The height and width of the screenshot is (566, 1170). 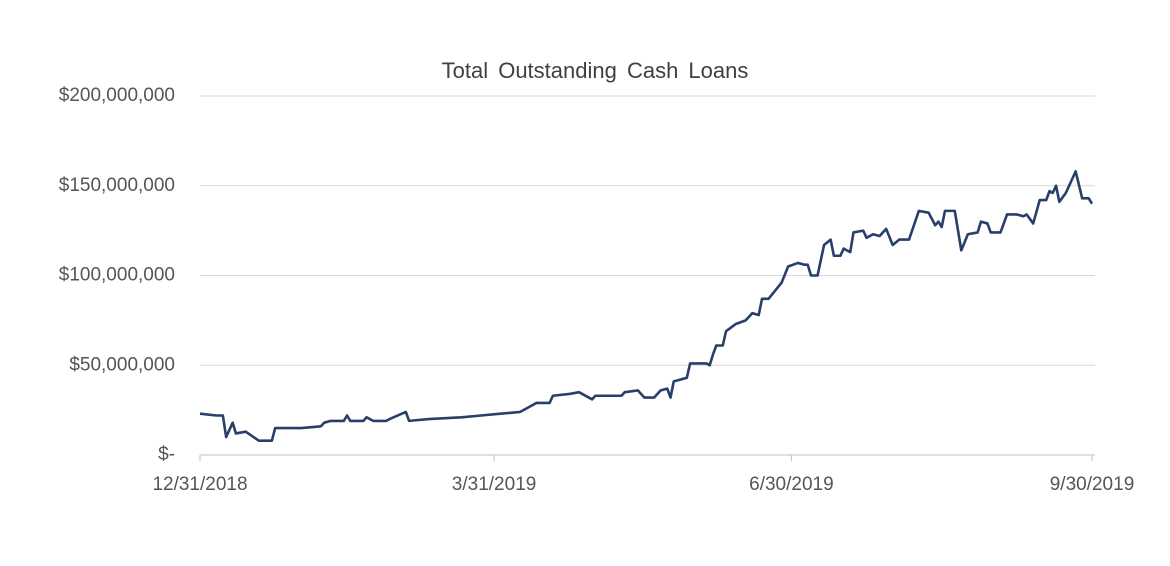 I want to click on x-tick-label: 6/30/2019, so click(x=791, y=484).